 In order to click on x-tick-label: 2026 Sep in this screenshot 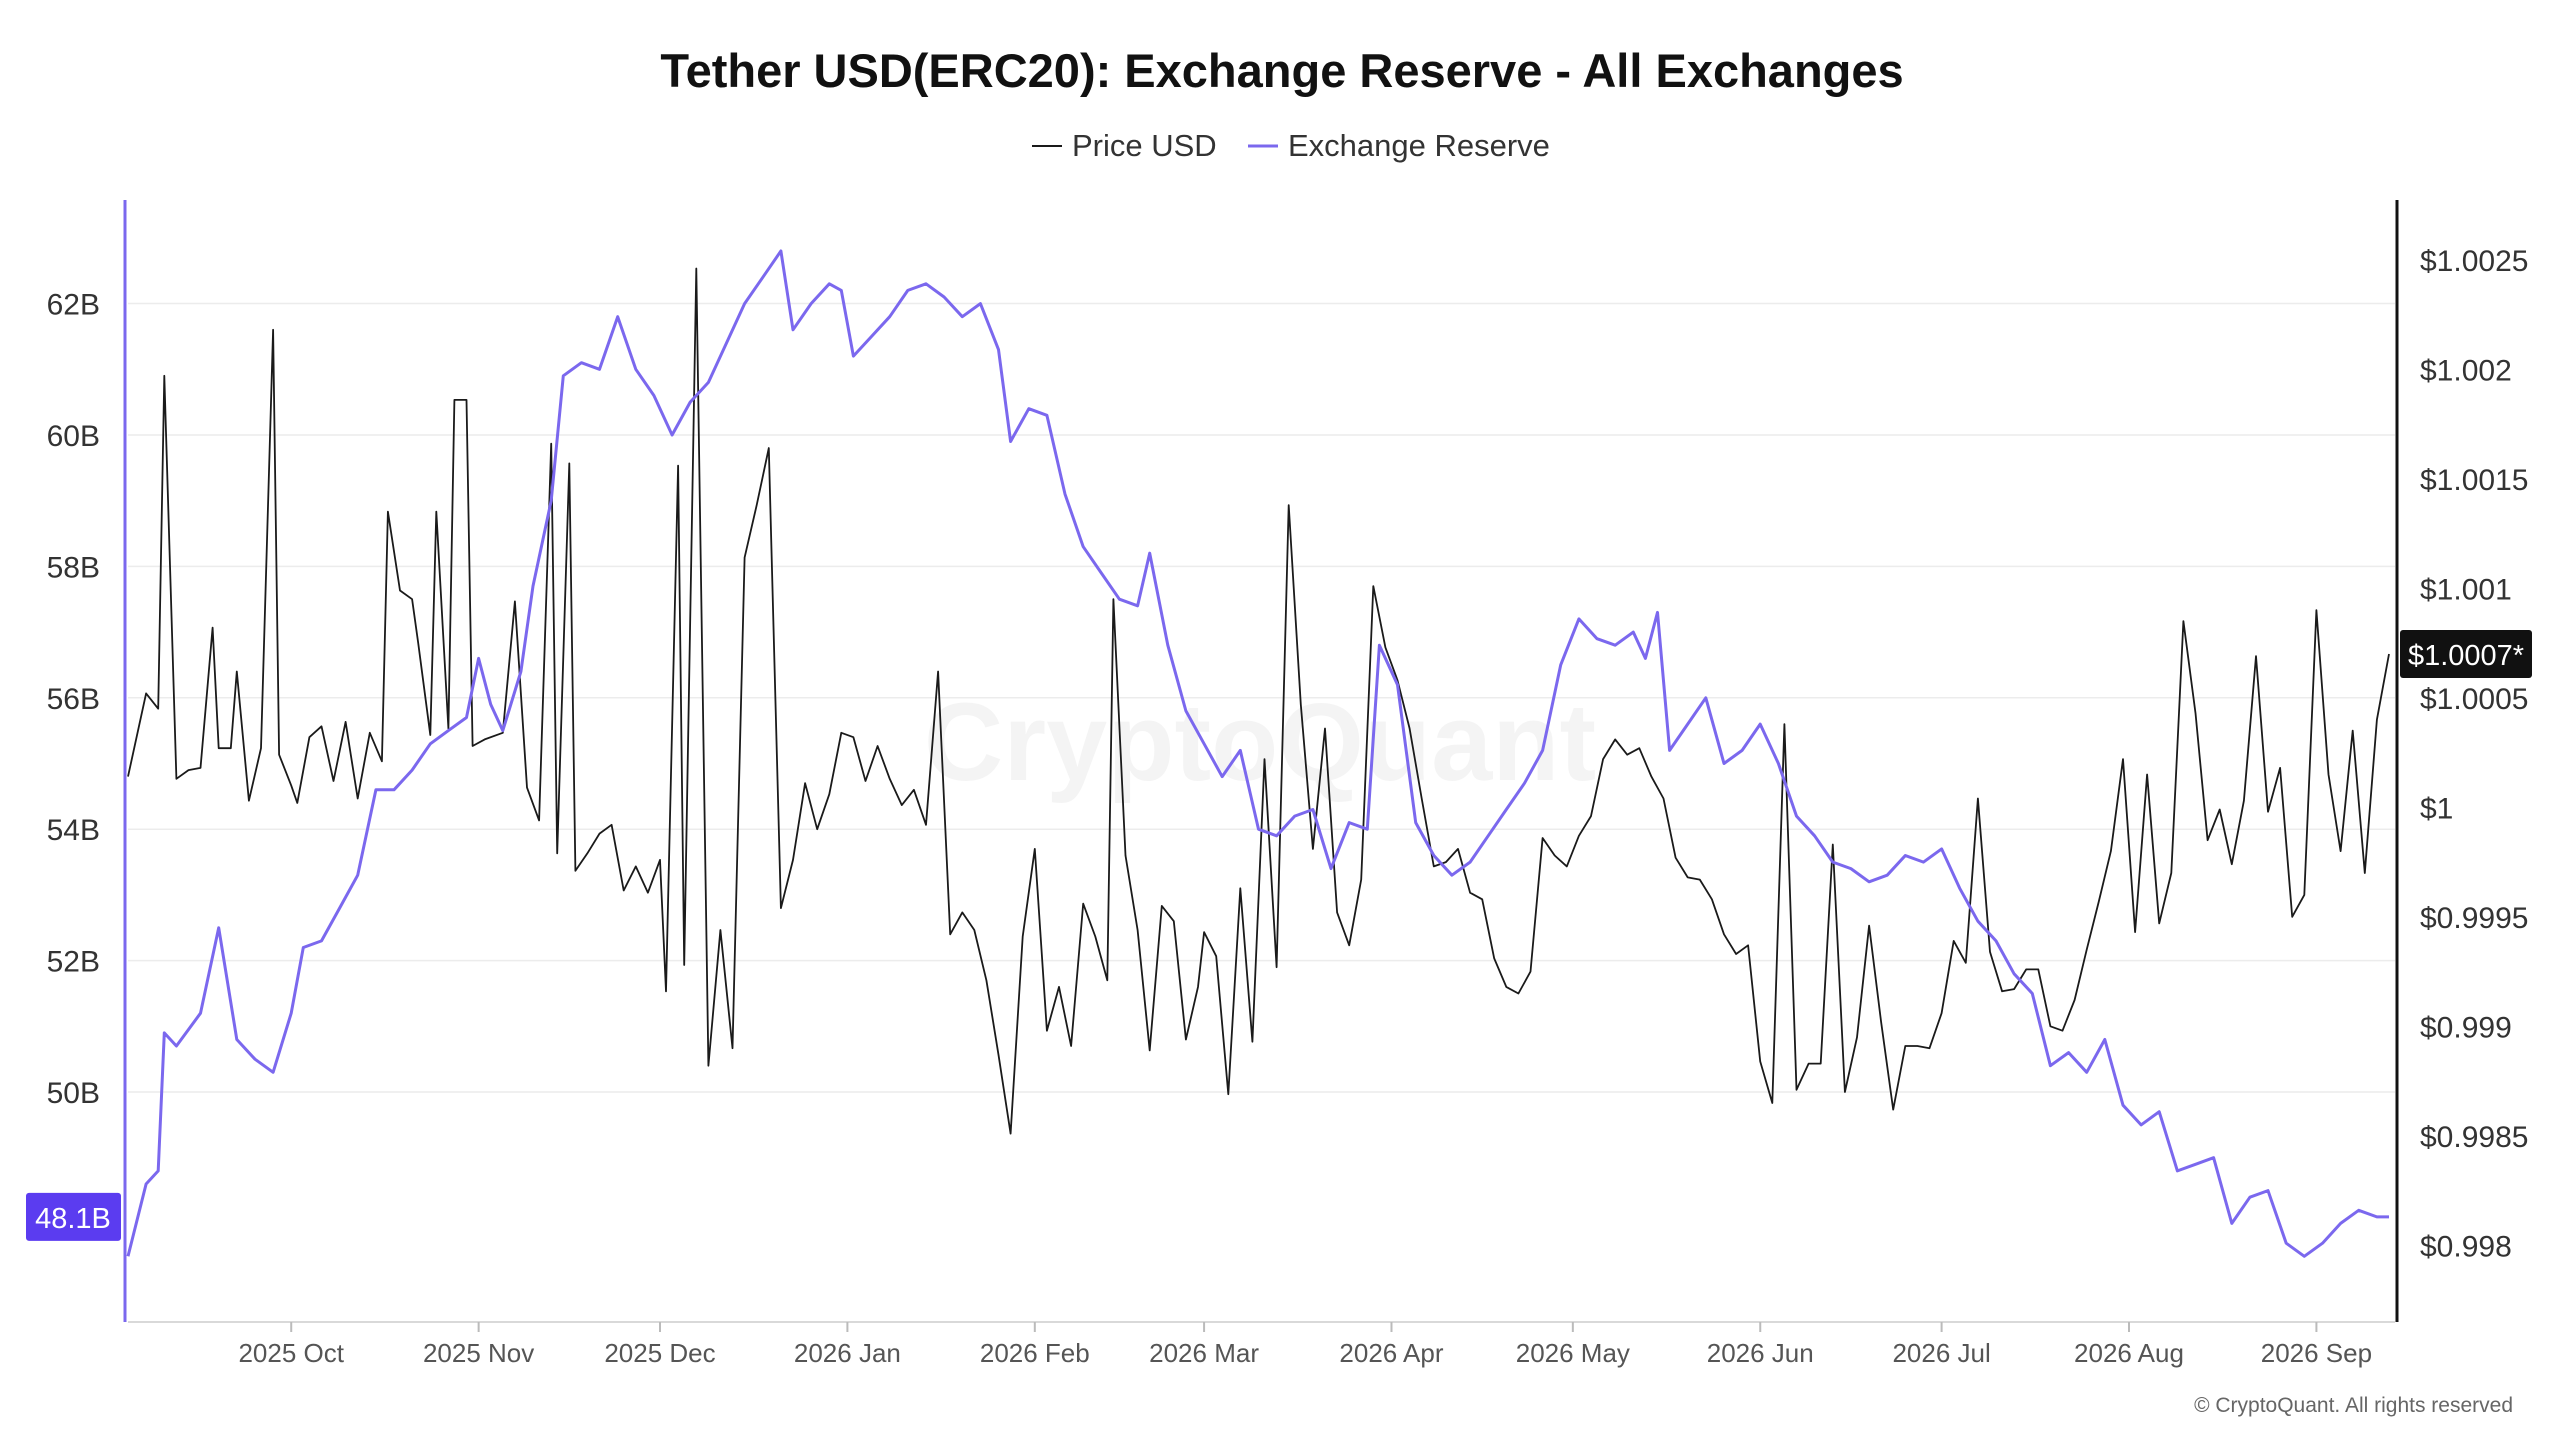, I will do `click(2316, 1353)`.